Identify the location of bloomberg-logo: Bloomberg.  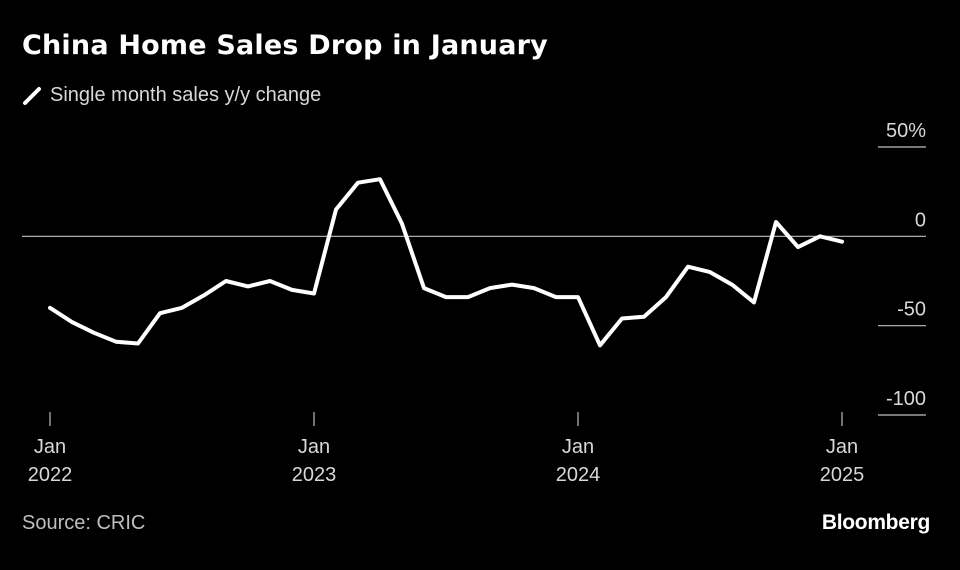
(875, 522).